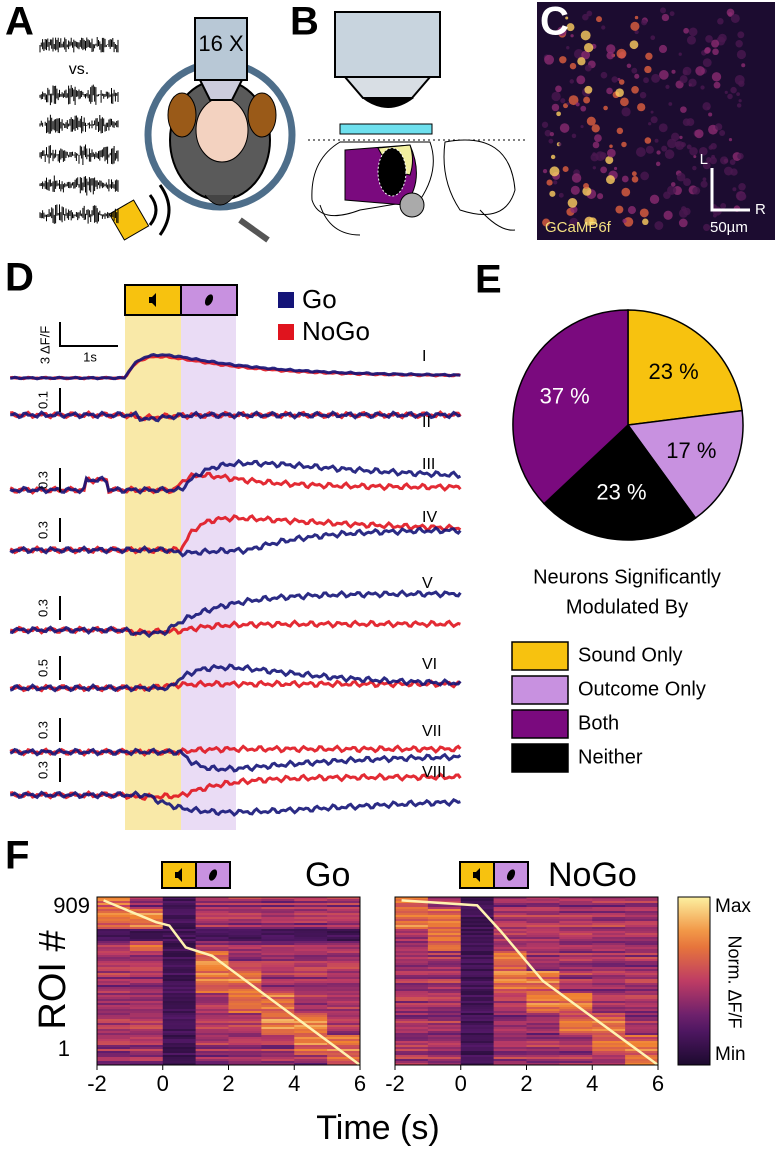 This screenshot has height=1156, width=780. I want to click on drop-icon, so click(209, 300).